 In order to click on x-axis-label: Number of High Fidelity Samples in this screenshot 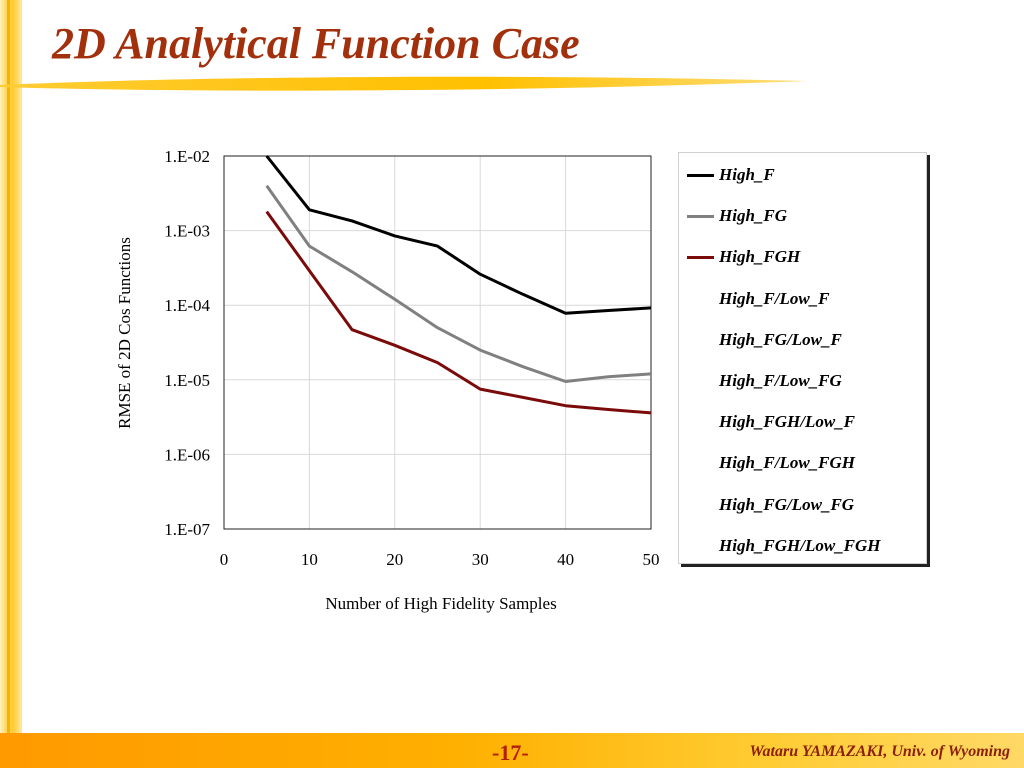, I will do `click(440, 603)`.